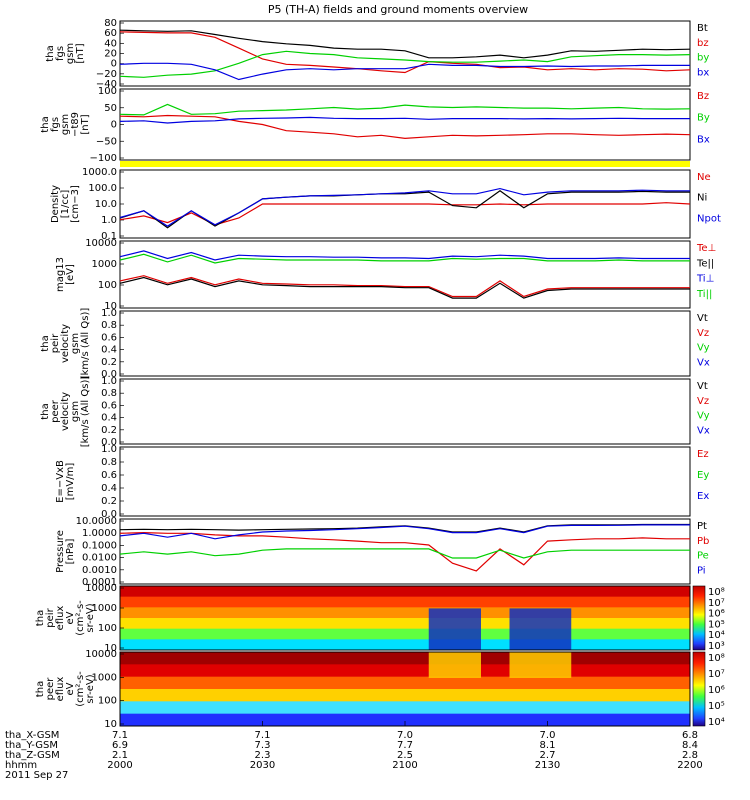  Describe the element at coordinates (704, 177) in the screenshot. I see `legend-entry: Ne` at that location.